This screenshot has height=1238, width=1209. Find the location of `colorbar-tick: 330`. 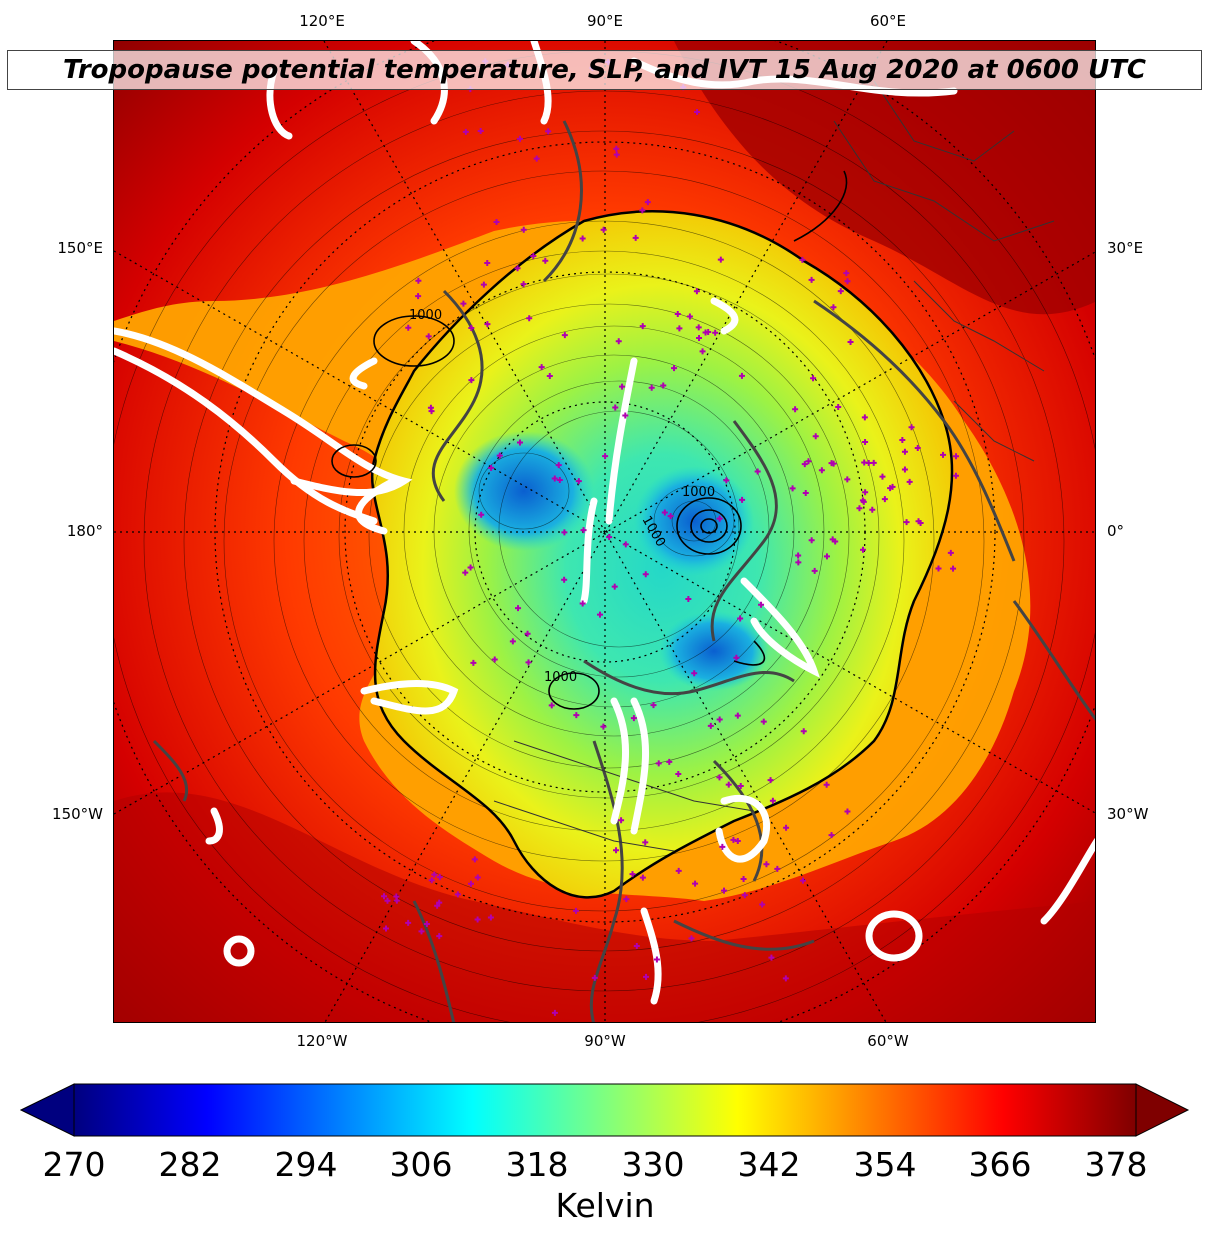

colorbar-tick: 330 is located at coordinates (653, 1164).